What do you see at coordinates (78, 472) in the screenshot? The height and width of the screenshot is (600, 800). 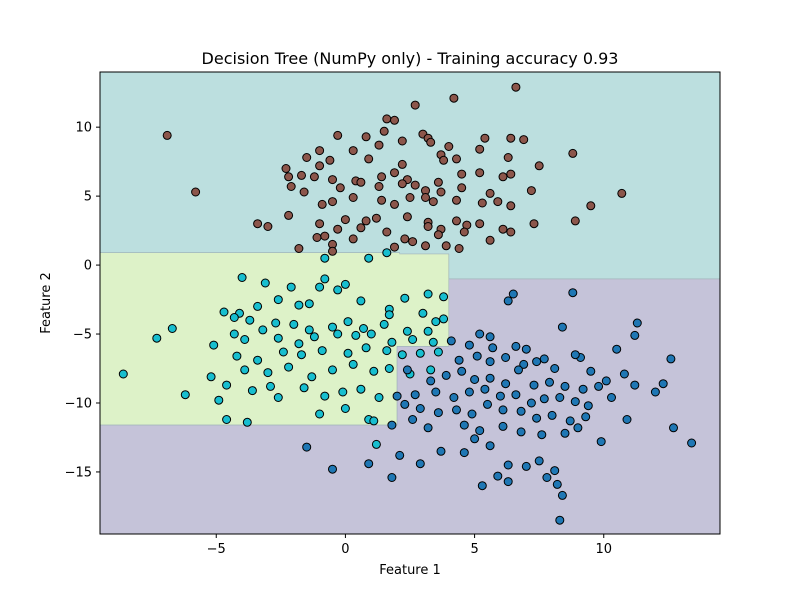 I see `y-tick-label: −15` at bounding box center [78, 472].